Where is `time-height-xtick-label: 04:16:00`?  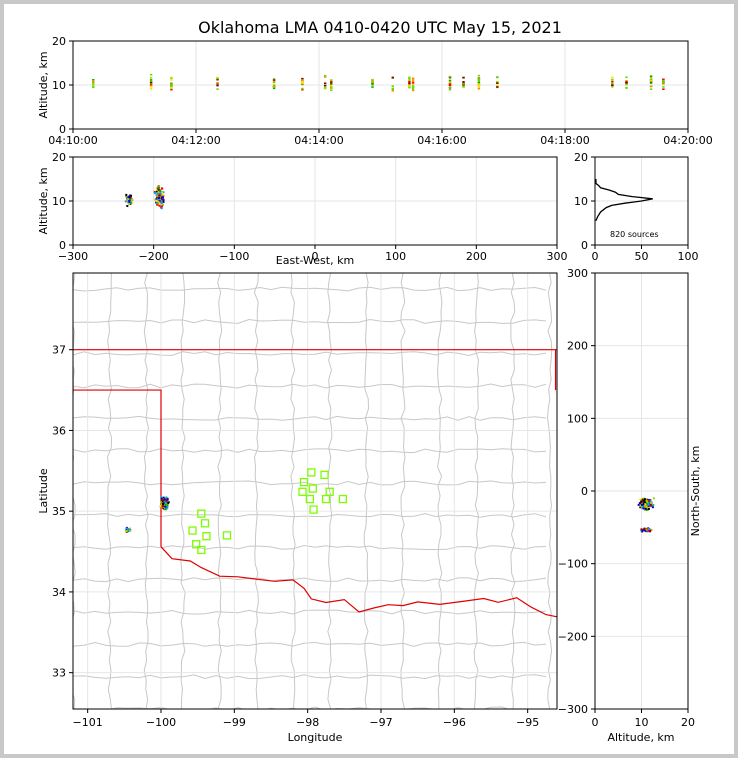
time-height-xtick-label: 04:16:00 is located at coordinates (441, 140).